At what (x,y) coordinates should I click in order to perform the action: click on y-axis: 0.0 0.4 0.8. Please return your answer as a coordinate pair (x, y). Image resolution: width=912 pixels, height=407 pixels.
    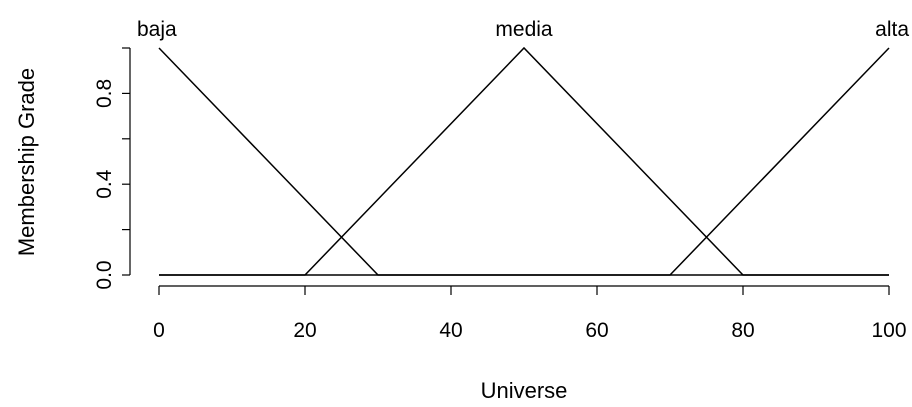
    Looking at the image, I should click on (112, 168).